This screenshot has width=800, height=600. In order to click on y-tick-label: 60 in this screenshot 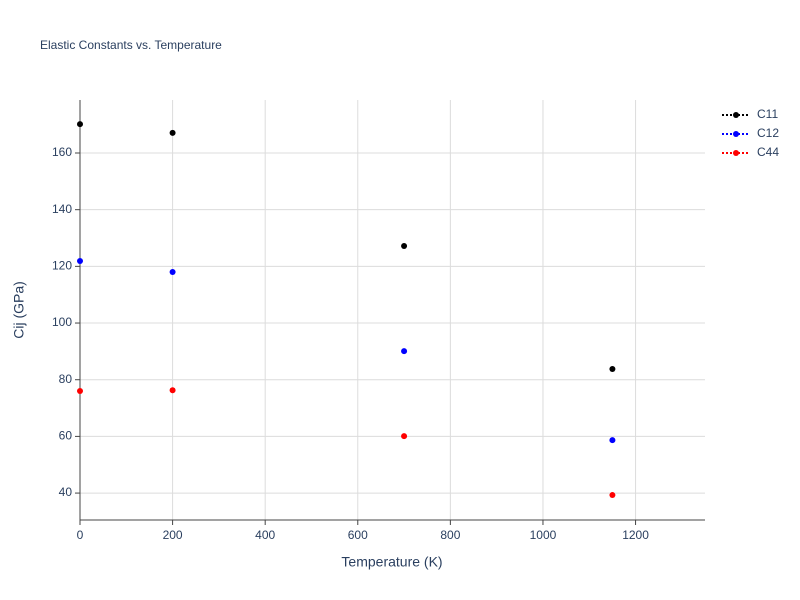, I will do `click(66, 436)`.